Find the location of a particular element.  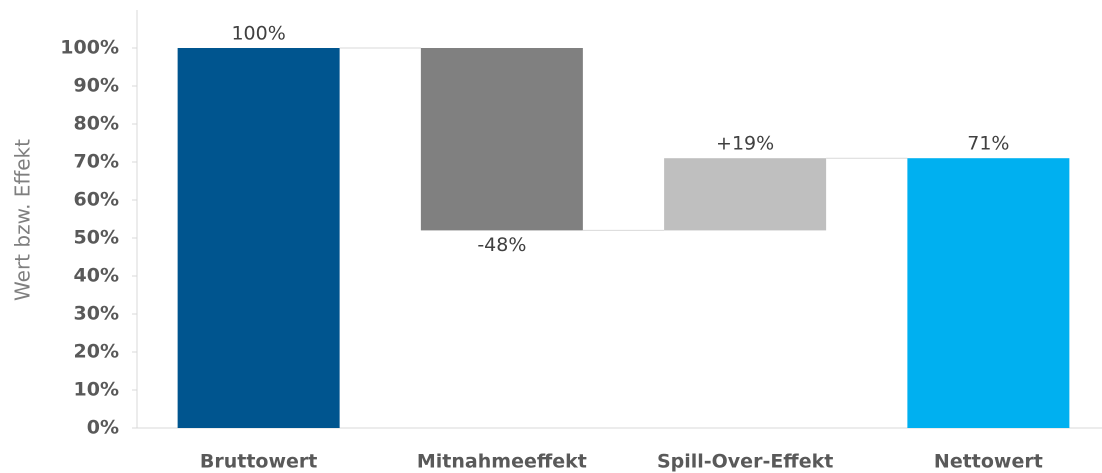

x-tick-label: Nettowert is located at coordinates (988, 462).